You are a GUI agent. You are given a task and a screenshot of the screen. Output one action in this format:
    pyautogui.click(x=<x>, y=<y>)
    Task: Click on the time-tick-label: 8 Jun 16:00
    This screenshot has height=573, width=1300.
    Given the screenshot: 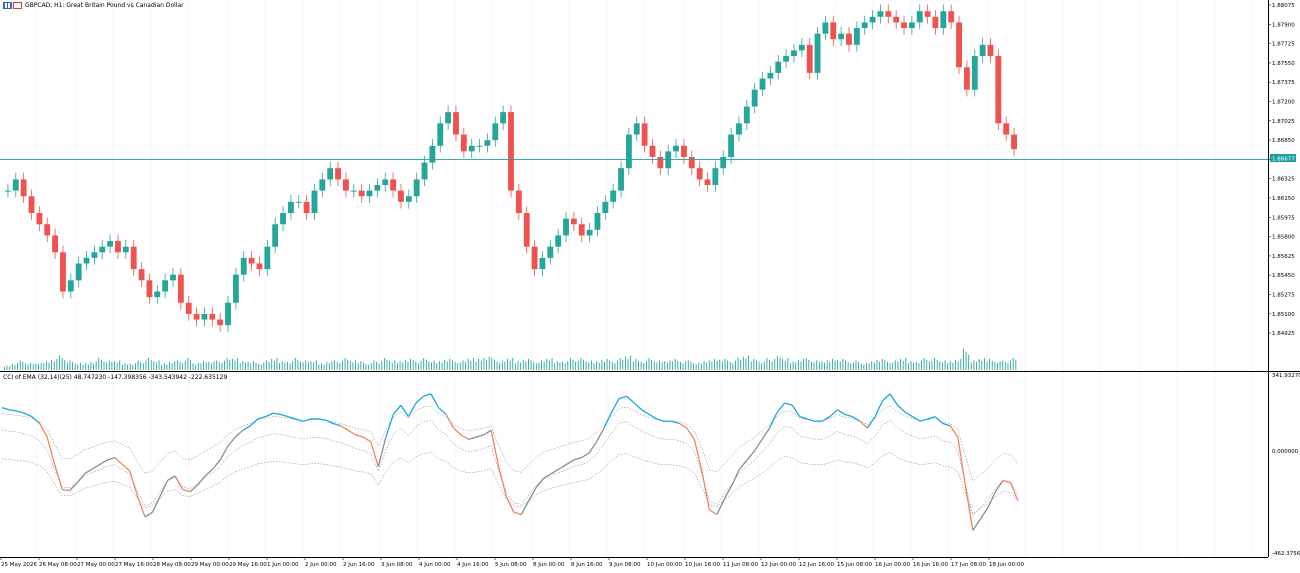 What is the action you would take?
    pyautogui.click(x=587, y=565)
    